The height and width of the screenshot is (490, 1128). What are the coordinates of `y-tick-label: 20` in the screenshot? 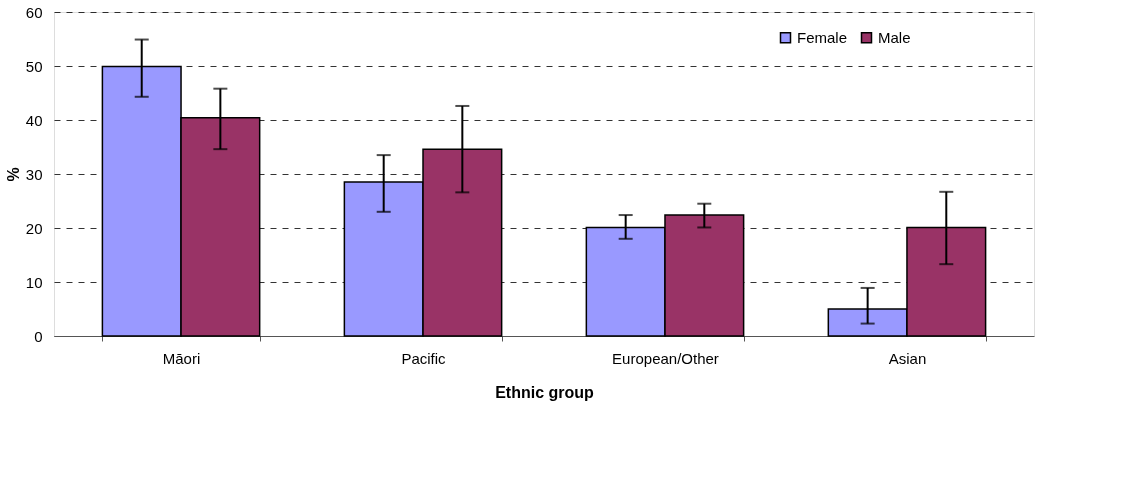 It's located at (34, 228).